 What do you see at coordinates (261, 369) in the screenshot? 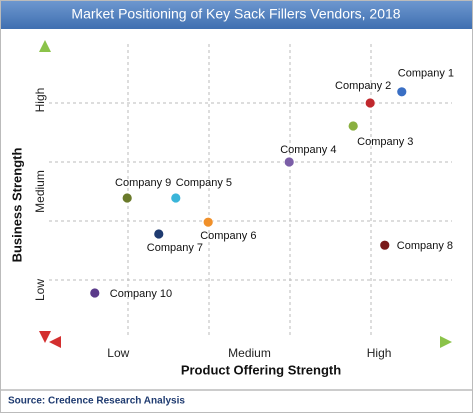
I see `x-axis-title: Product Offering Strength` at bounding box center [261, 369].